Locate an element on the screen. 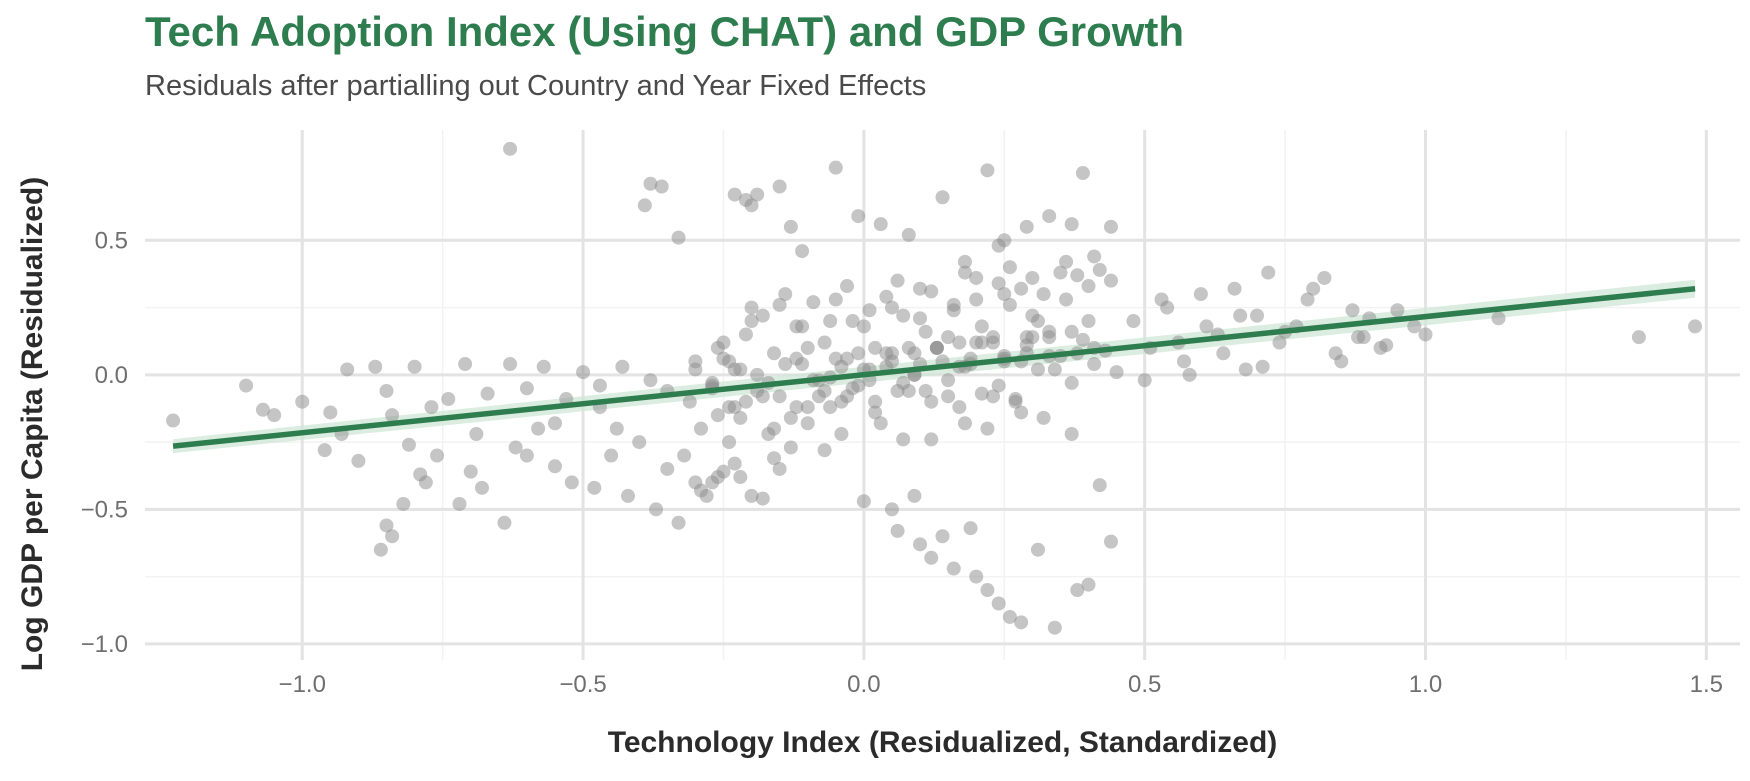 The height and width of the screenshot is (781, 1750). x-tick-label: −0.5 is located at coordinates (582, 684).